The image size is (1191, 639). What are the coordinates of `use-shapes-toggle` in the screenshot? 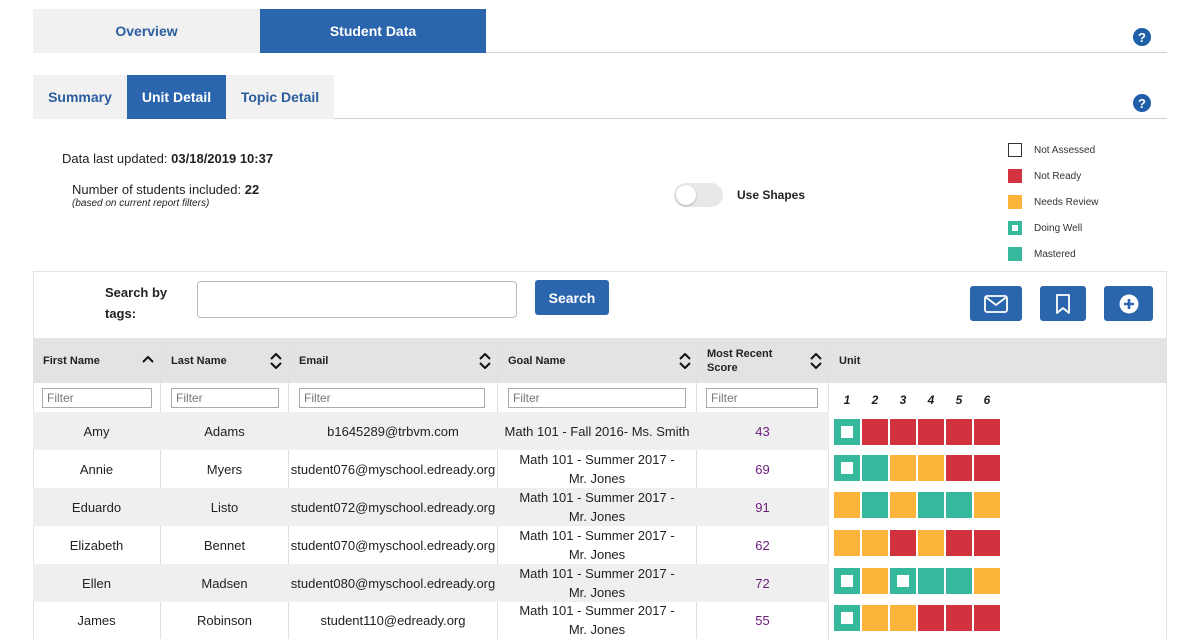 It's located at (698, 195).